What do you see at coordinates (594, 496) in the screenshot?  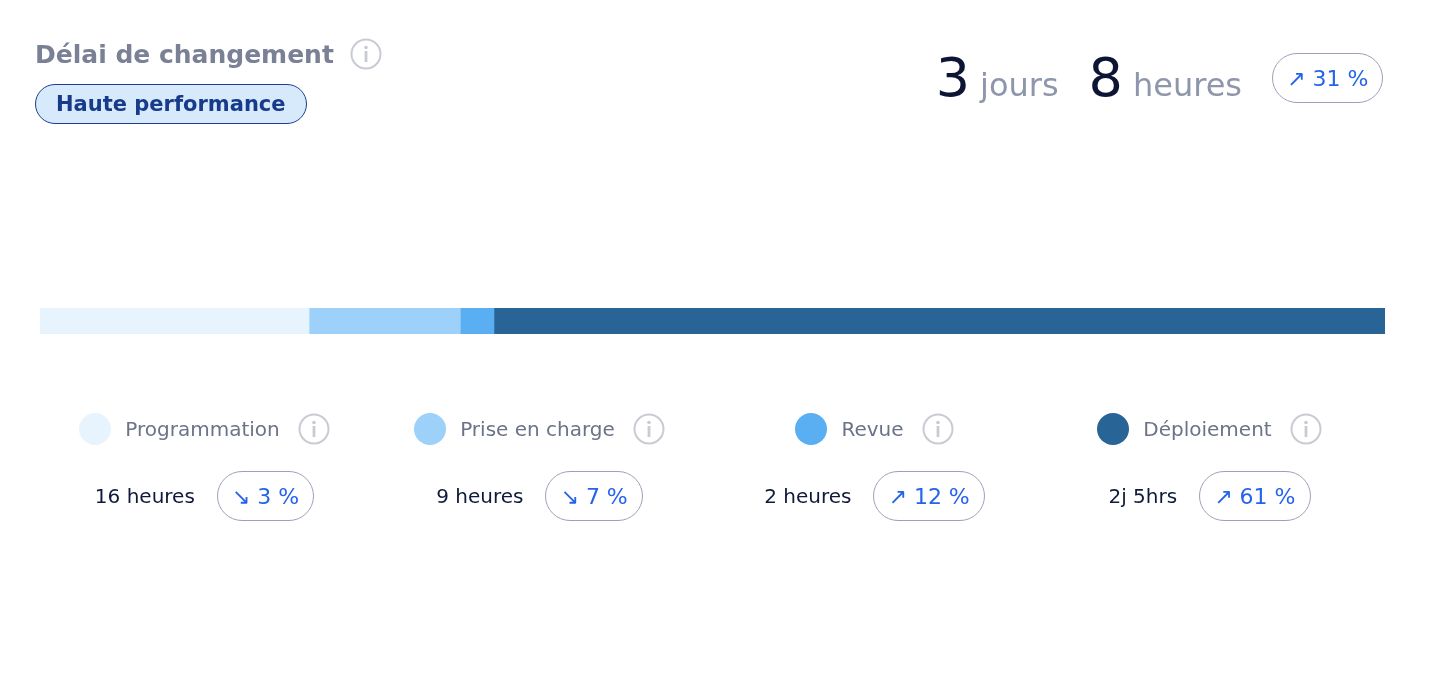 I see `text: ↘ 7 %` at bounding box center [594, 496].